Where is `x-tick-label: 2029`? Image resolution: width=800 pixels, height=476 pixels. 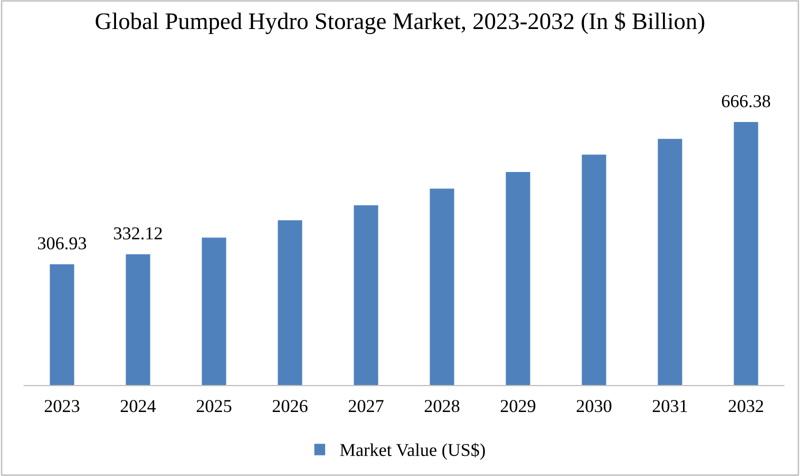
x-tick-label: 2029 is located at coordinates (518, 406).